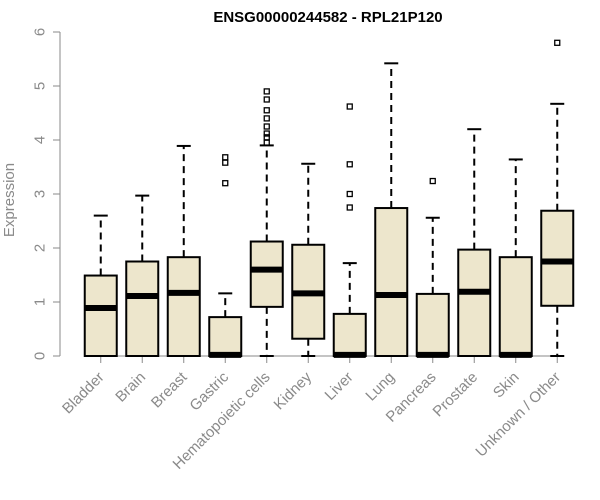 Image resolution: width=600 pixels, height=500 pixels. What do you see at coordinates (130, 387) in the screenshot?
I see `x-tick-label: Brain` at bounding box center [130, 387].